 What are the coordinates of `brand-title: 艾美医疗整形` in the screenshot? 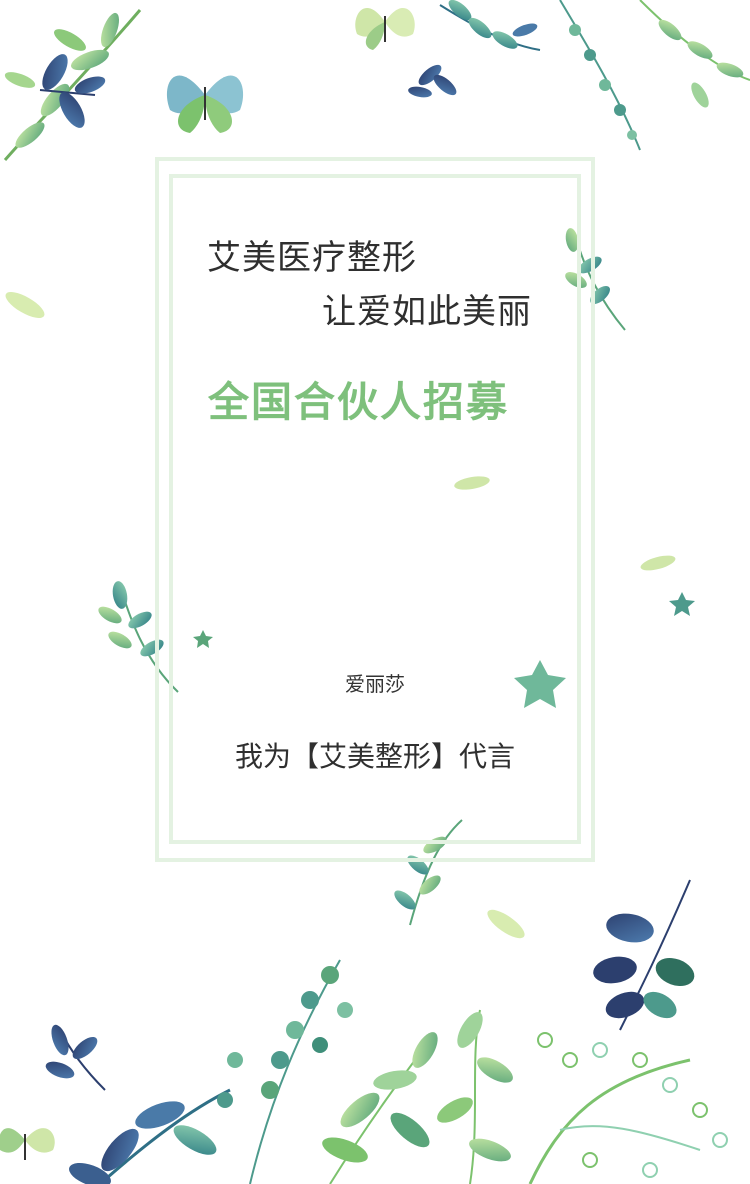 It's located at (312, 258).